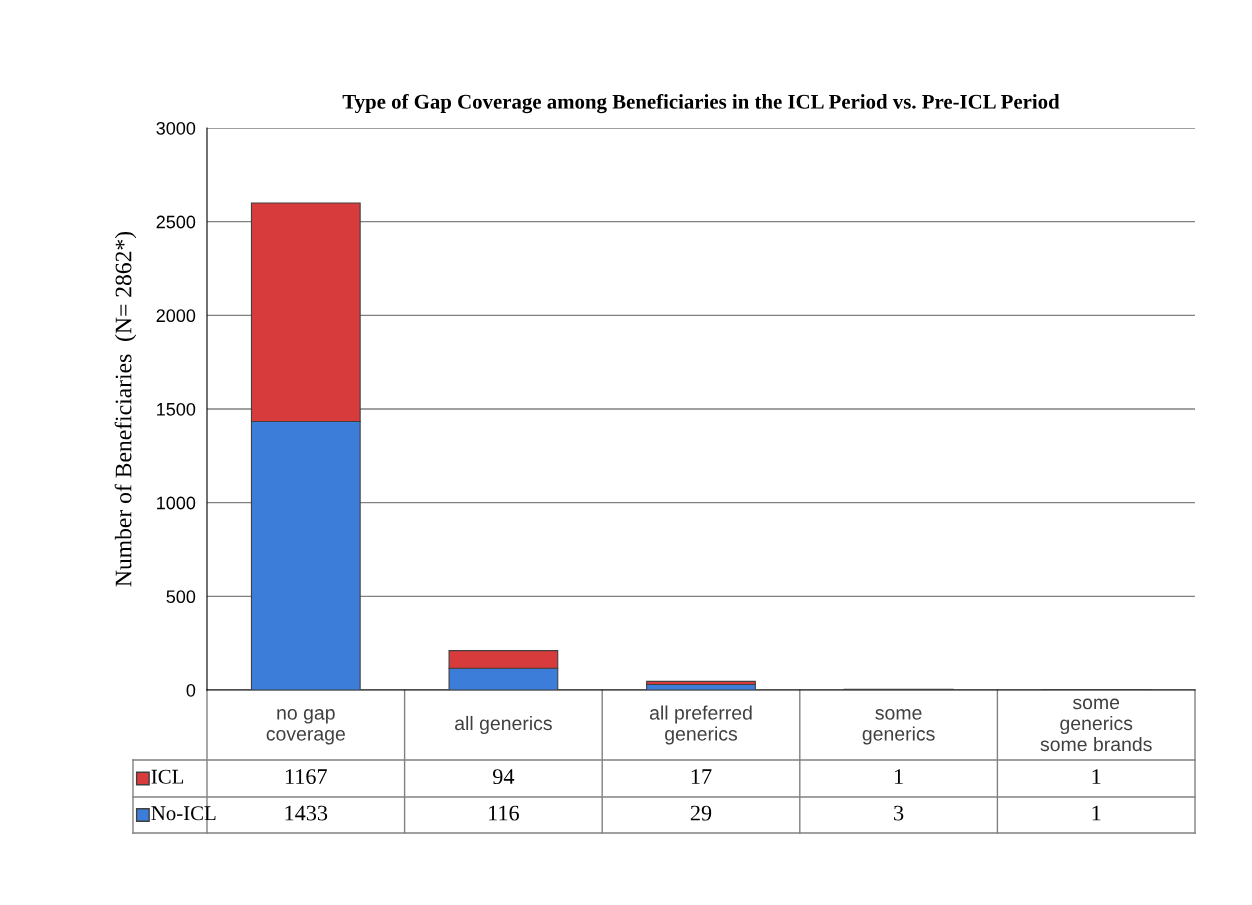 The height and width of the screenshot is (905, 1252). Describe the element at coordinates (176, 222) in the screenshot. I see `y-tick-label: 2500` at that location.